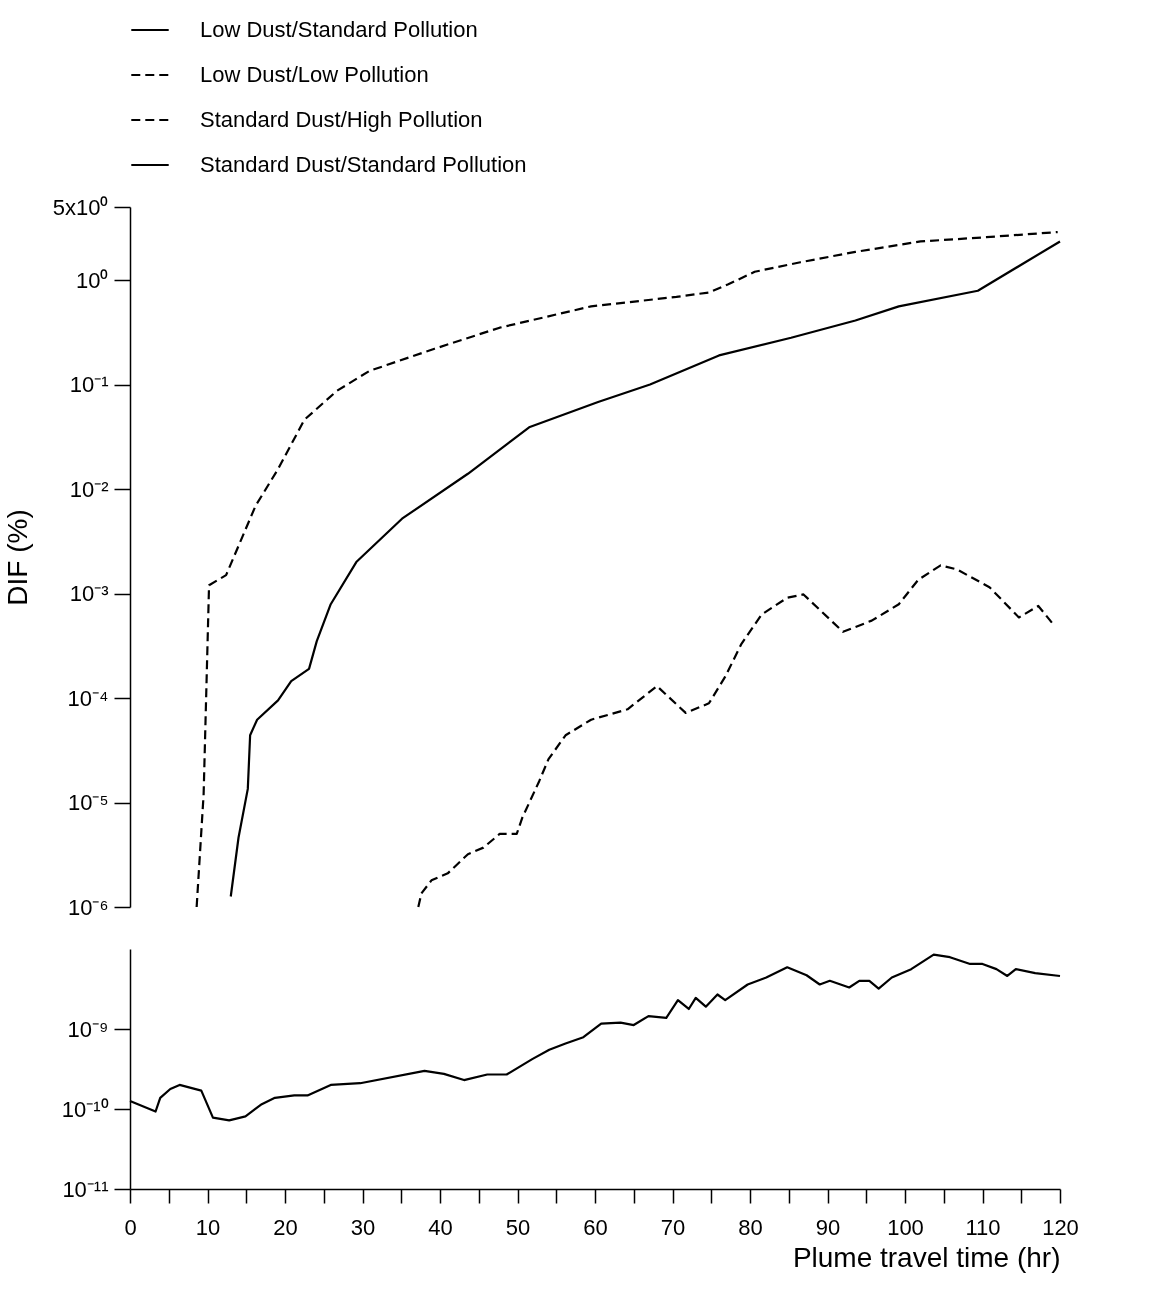 The height and width of the screenshot is (1310, 1161). Describe the element at coordinates (85, 1189) in the screenshot. I see `y-tick-label: 10⁻¹¹` at that location.